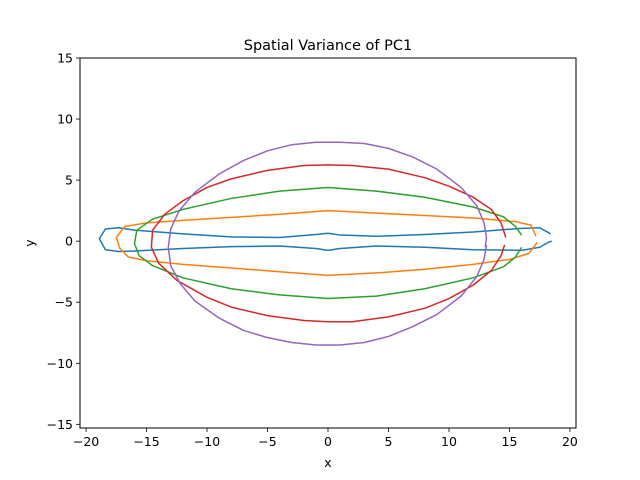 The width and height of the screenshot is (640, 480). I want to click on x-axis: −20 −15 −10 −5 0 5 10 15 20, so click(325, 438).